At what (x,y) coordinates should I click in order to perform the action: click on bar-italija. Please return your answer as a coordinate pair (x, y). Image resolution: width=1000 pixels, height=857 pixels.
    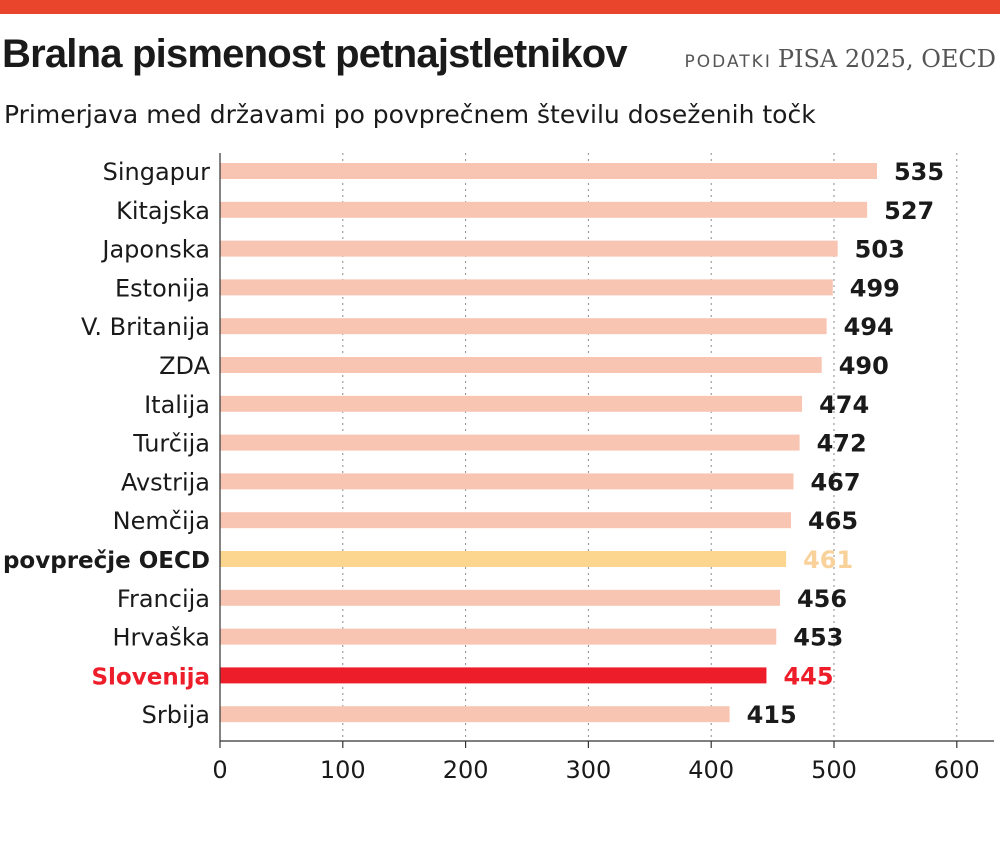
    Looking at the image, I should click on (511, 403).